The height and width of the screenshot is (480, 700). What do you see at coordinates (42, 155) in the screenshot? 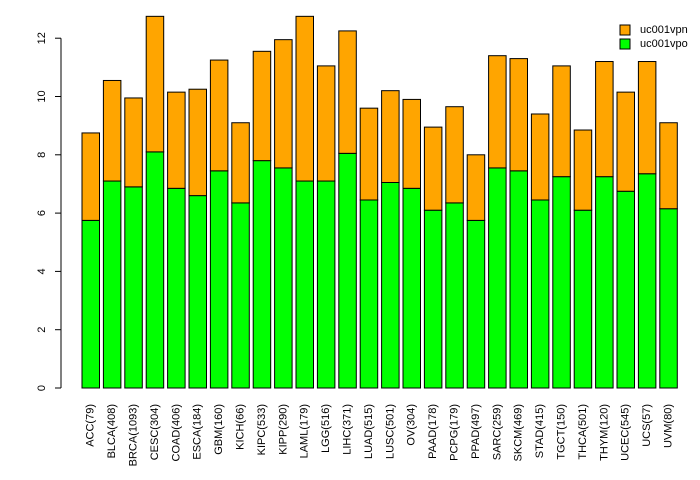
I see `y-tick-label: 8` at bounding box center [42, 155].